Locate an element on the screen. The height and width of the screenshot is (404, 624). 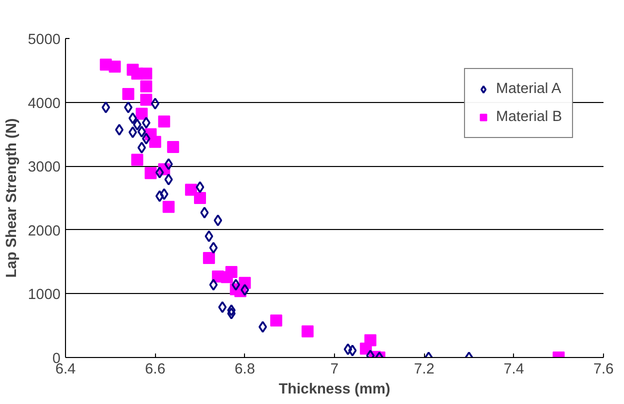
y-tick-label: 3000 is located at coordinates (44, 168).